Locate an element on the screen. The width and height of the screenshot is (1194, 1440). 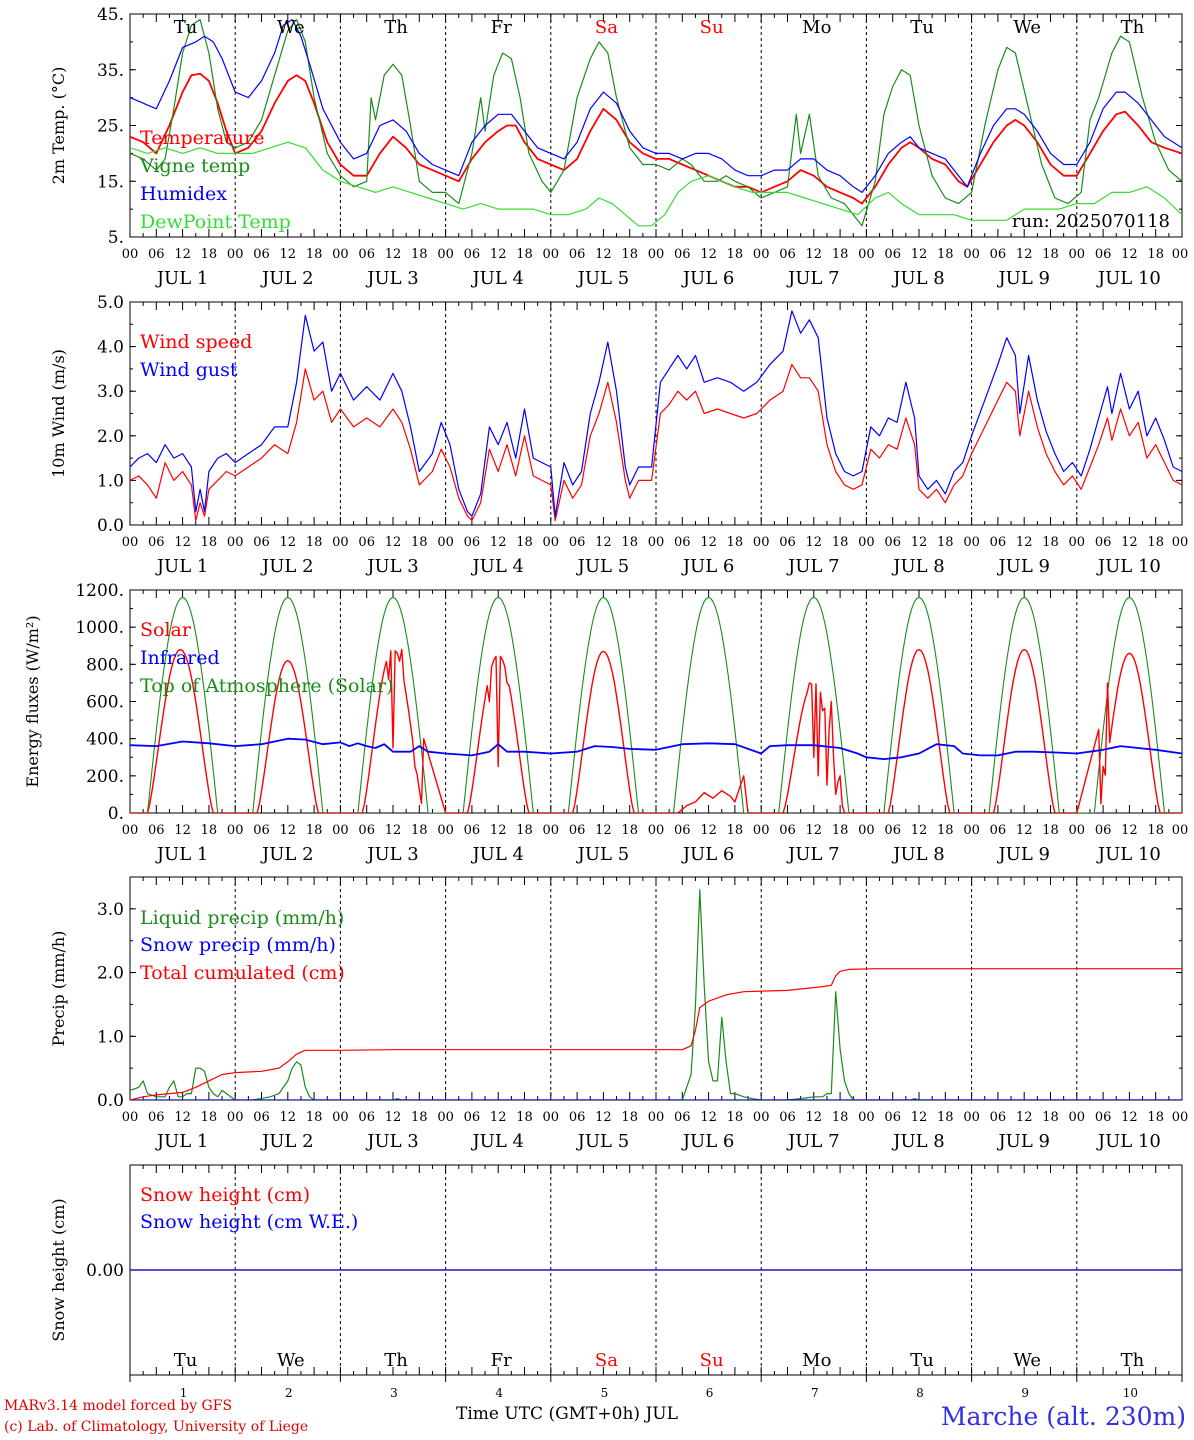
y-tick-label: 1000. is located at coordinates (99, 628).